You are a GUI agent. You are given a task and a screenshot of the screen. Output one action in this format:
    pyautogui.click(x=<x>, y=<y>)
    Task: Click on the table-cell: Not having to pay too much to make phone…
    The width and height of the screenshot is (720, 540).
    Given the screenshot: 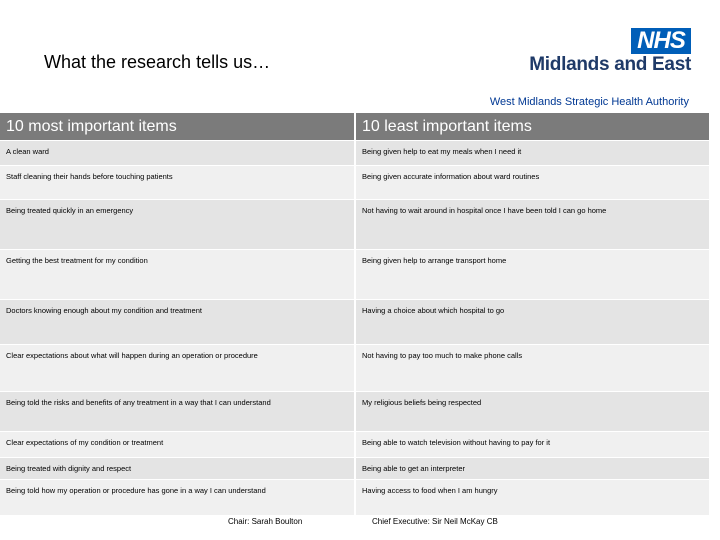 What is the action you would take?
    pyautogui.click(x=533, y=368)
    